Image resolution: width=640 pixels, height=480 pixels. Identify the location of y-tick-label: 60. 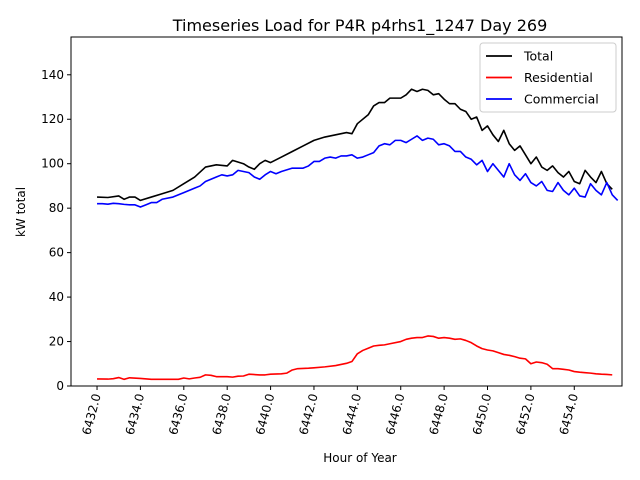
(56, 253).